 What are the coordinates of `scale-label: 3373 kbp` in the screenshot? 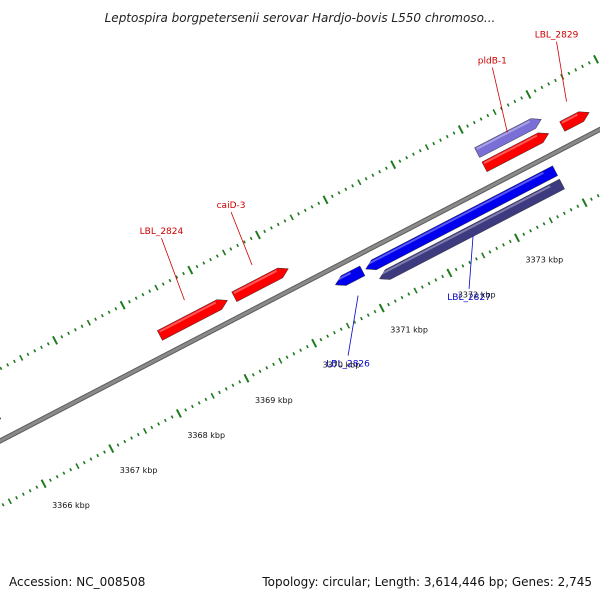 It's located at (544, 259).